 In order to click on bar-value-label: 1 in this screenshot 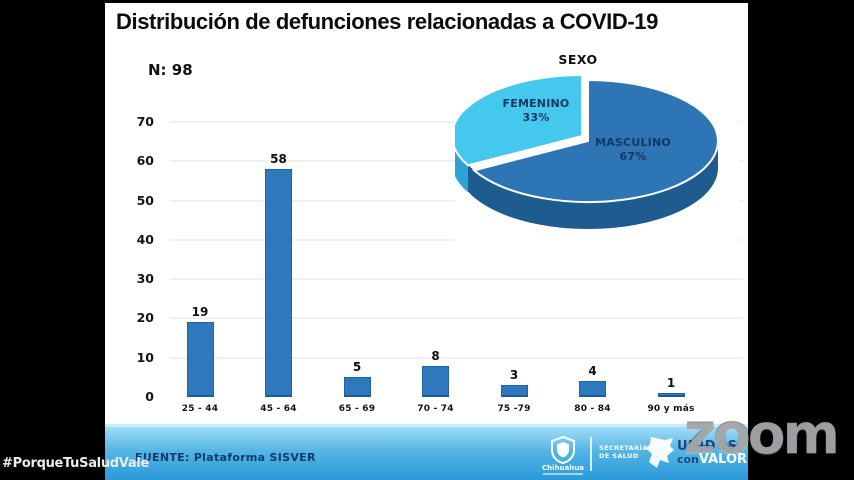, I will do `click(671, 383)`.